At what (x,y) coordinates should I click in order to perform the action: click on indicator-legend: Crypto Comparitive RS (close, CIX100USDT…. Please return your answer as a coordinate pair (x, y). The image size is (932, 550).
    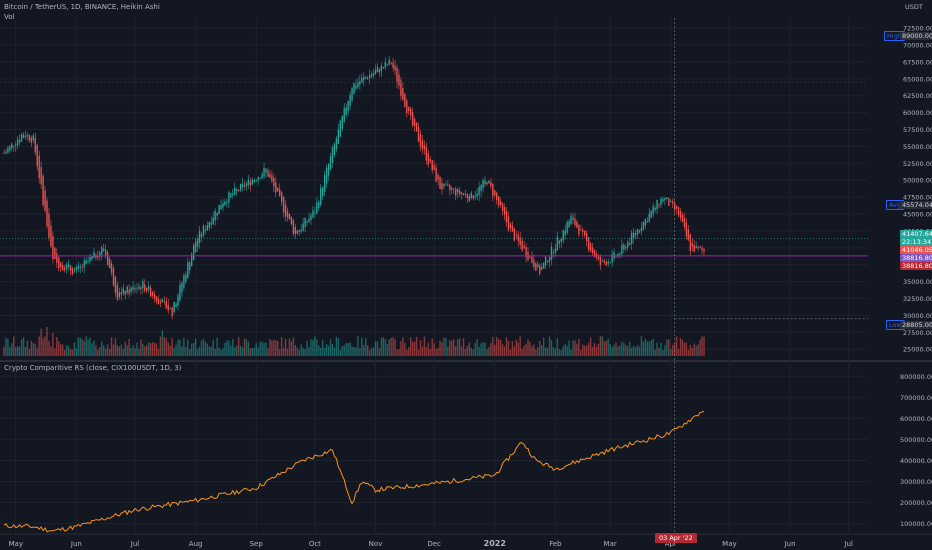
    Looking at the image, I should click on (93, 368).